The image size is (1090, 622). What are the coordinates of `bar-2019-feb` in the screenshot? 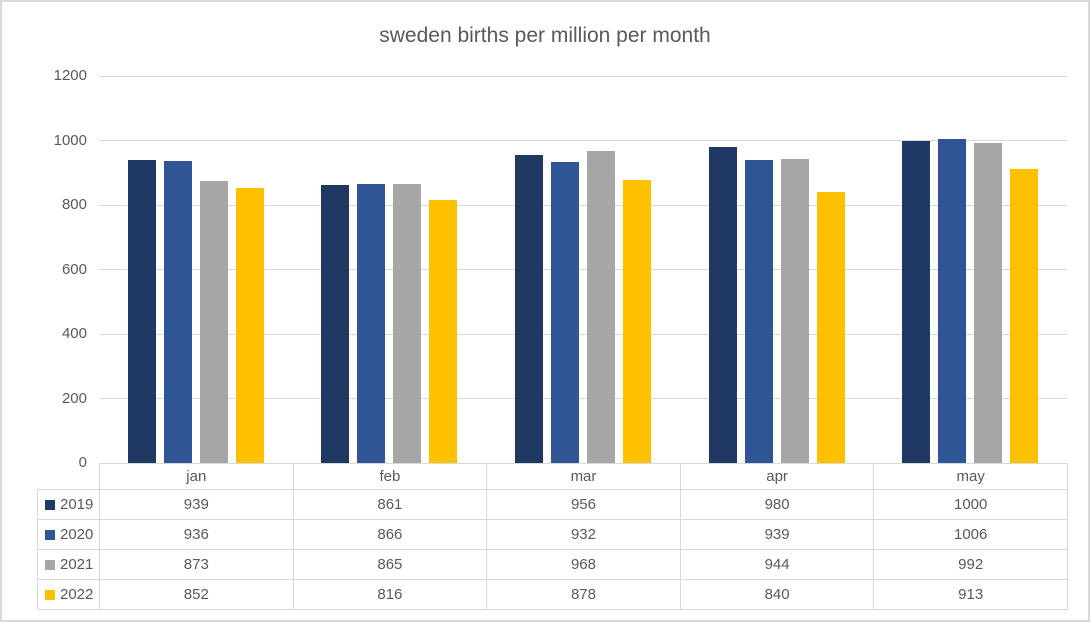 It's located at (335, 324).